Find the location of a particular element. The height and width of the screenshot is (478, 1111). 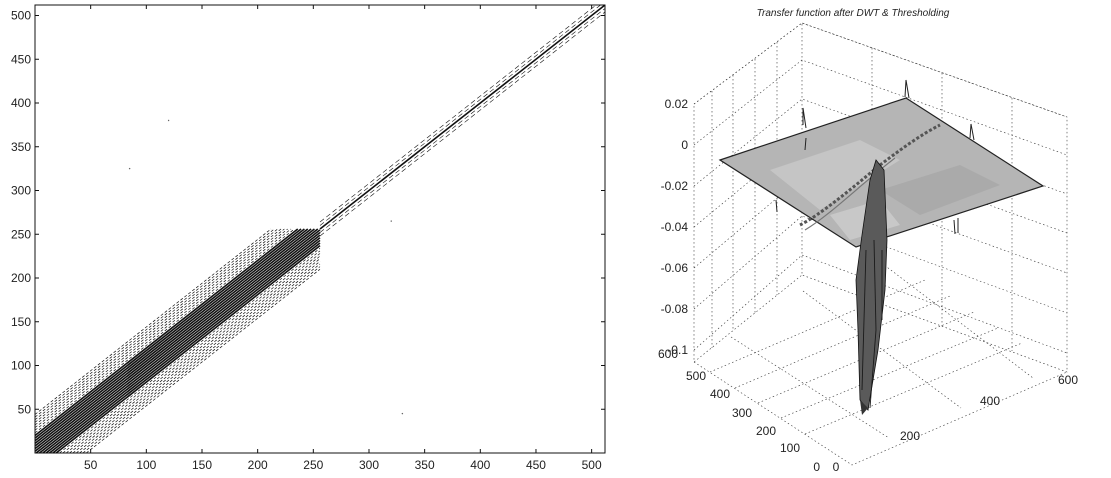

right-y-tick-label: 400 is located at coordinates (720, 394).